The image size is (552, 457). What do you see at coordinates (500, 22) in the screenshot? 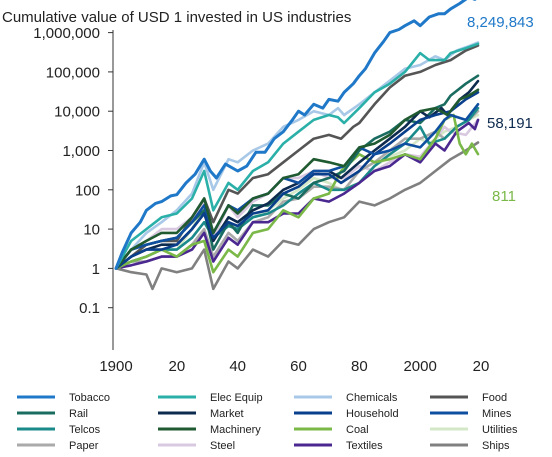
I see `end-value-label-tobacco: 8,249,843` at bounding box center [500, 22].